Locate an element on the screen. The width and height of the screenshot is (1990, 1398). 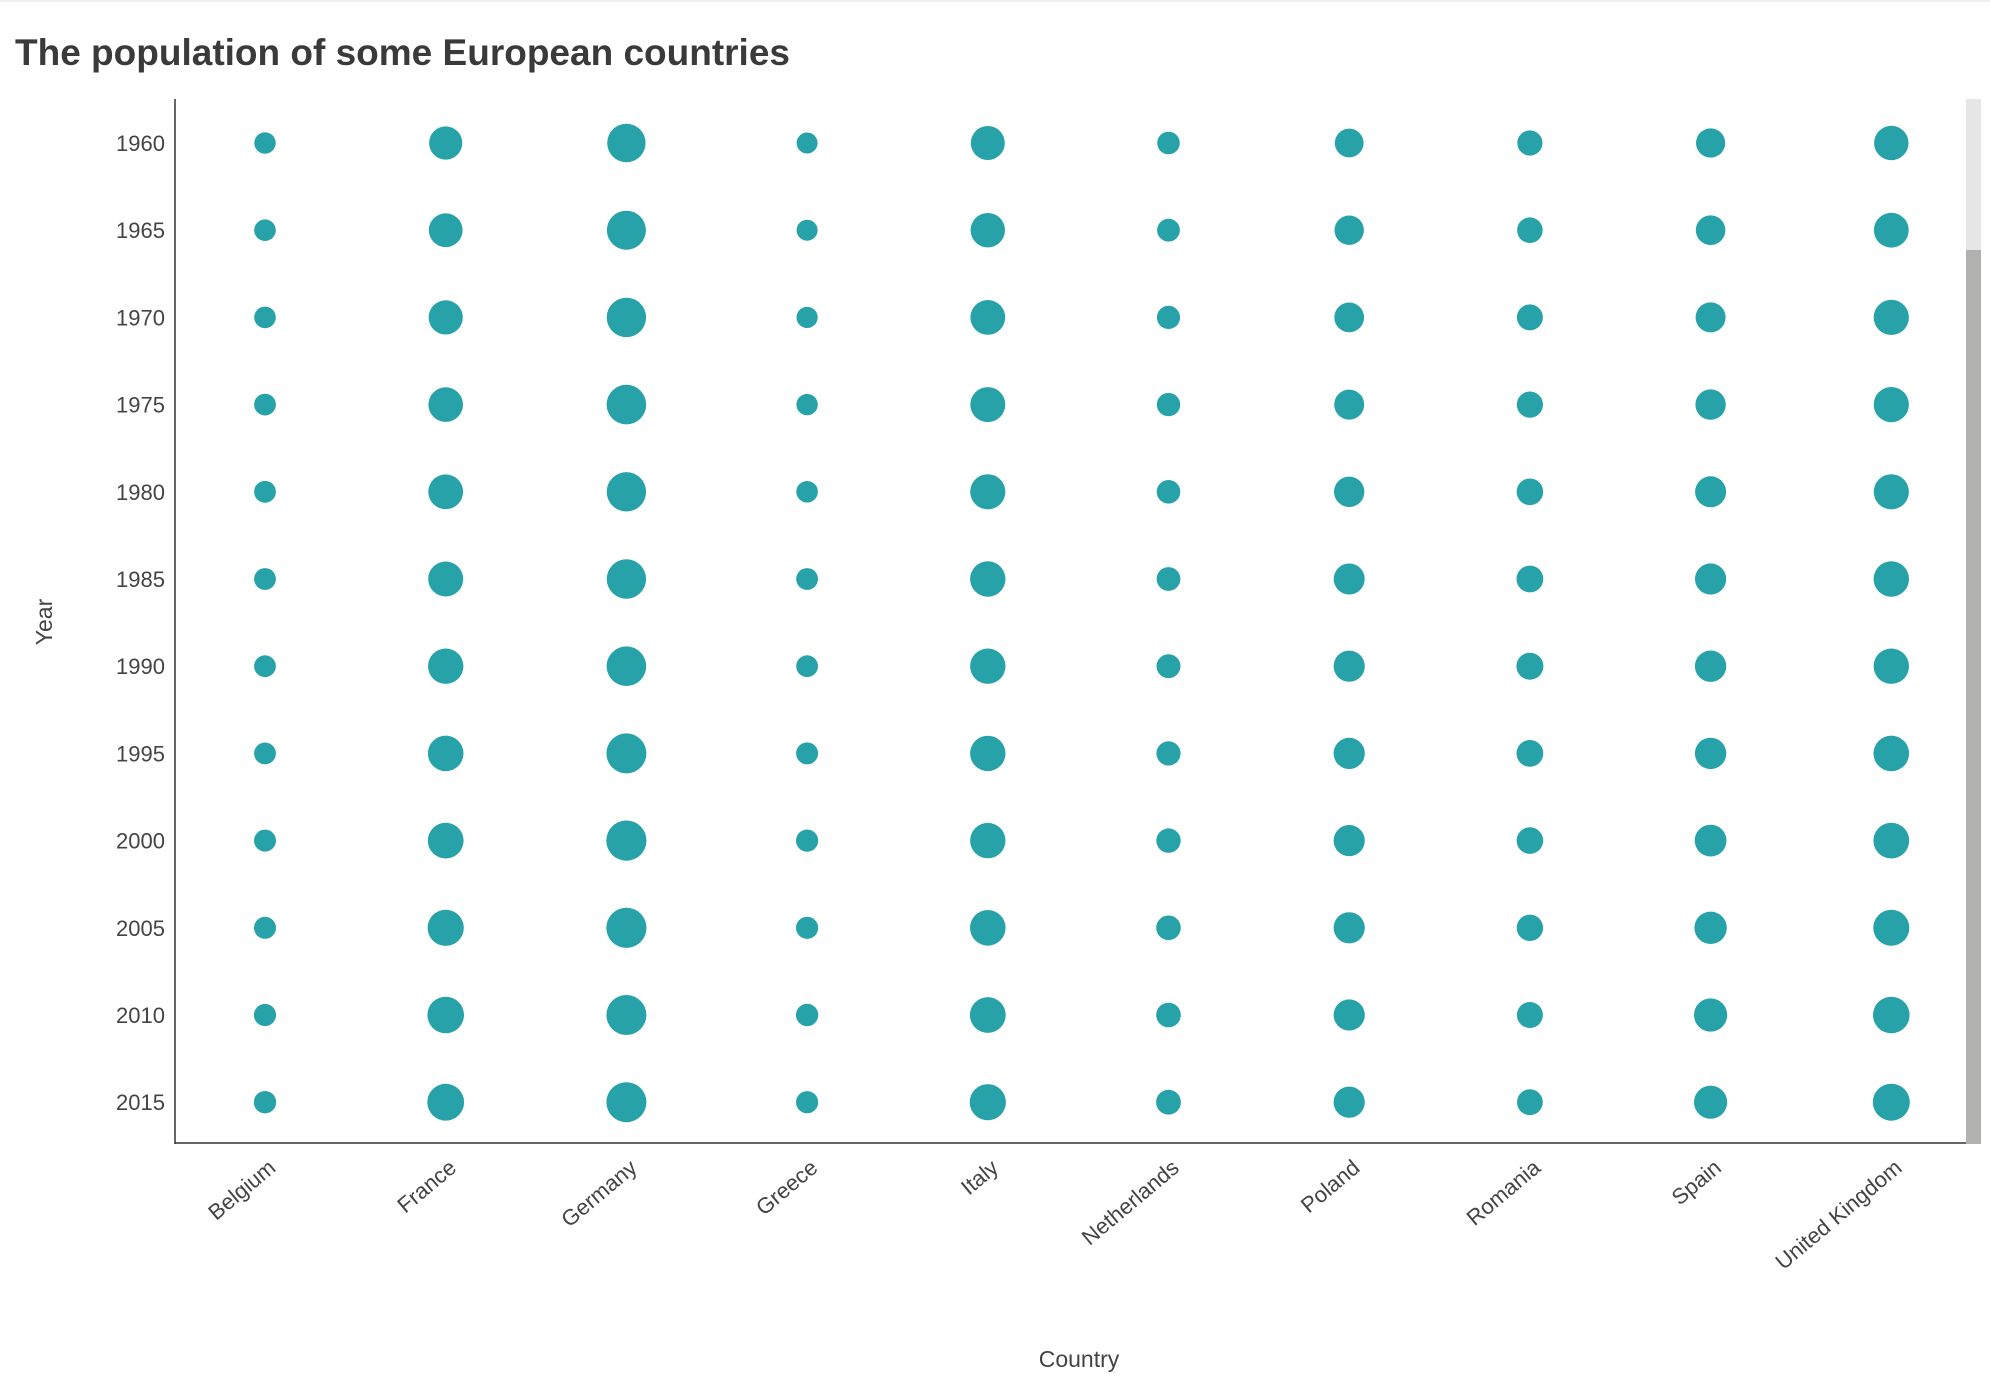
y-tick-label: 1980 is located at coordinates (140, 492).